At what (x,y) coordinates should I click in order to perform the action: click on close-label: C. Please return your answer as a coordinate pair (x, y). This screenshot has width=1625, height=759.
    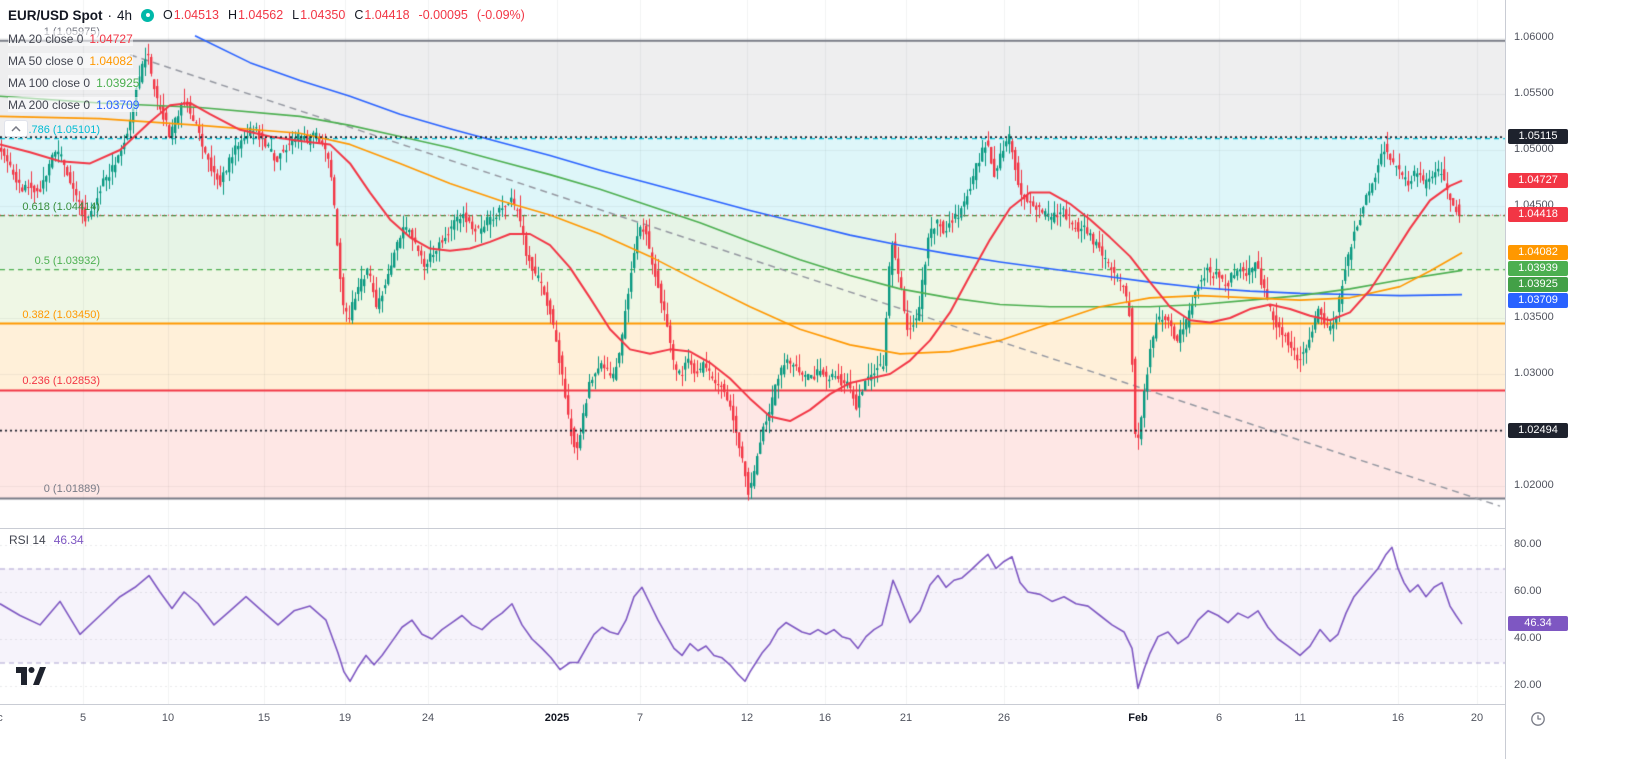
    Looking at the image, I should click on (359, 15).